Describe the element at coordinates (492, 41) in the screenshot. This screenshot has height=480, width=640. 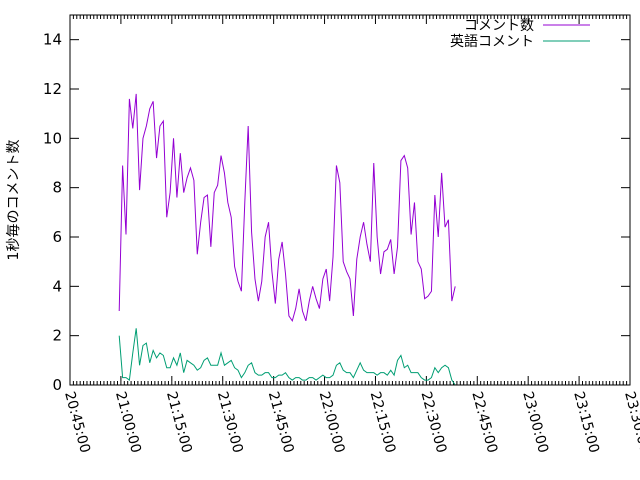
I see `legend-label-2: 英語コメント` at that location.